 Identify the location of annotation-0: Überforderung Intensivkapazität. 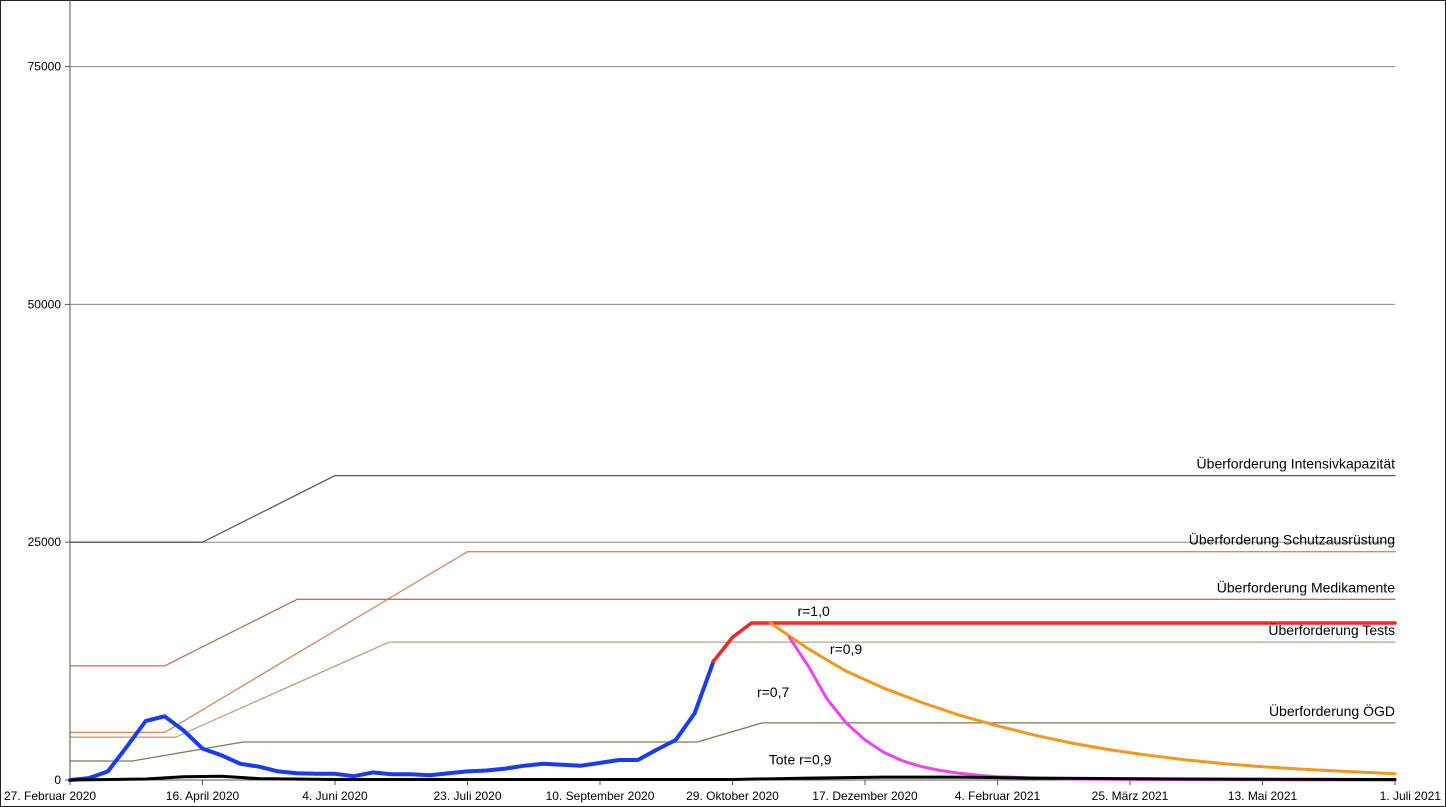
(1296, 463).